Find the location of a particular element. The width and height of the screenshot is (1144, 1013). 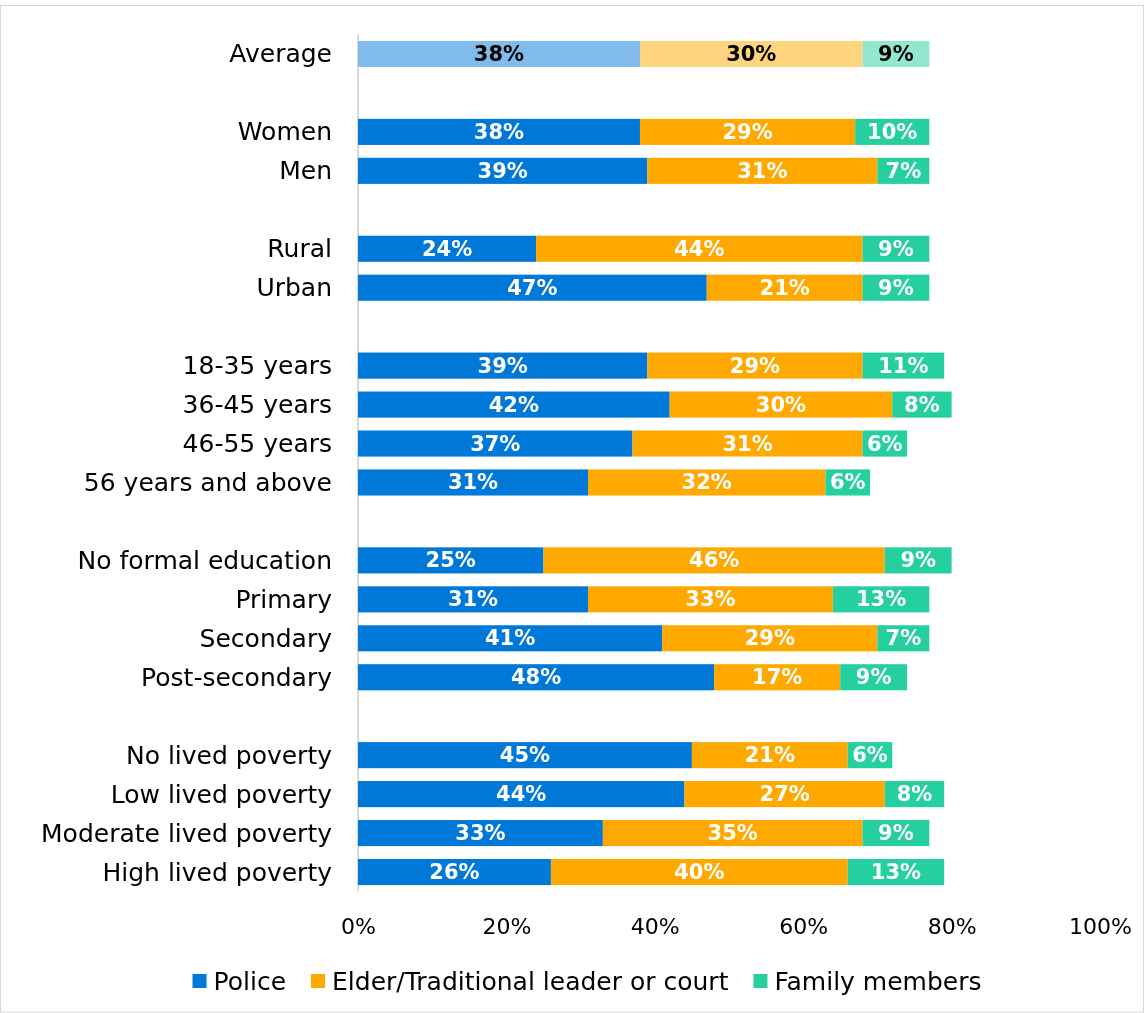

y-tick-label: Post-secondary is located at coordinates (237, 677).